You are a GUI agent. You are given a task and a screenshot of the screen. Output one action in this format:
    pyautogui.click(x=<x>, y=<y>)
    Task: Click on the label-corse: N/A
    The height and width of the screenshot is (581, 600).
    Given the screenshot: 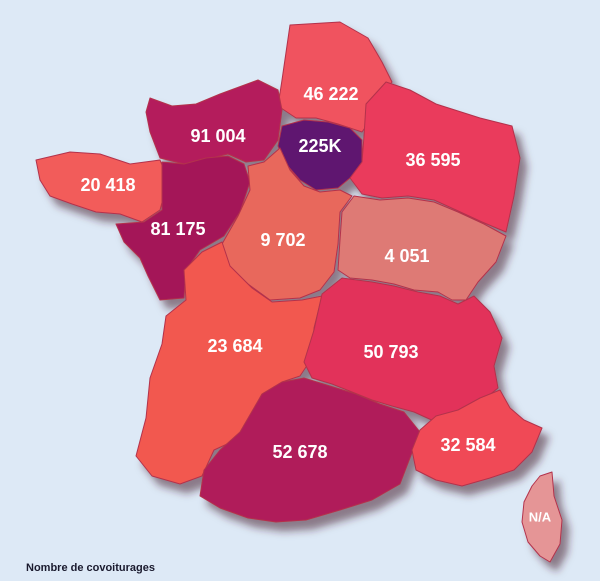 What is the action you would take?
    pyautogui.click(x=540, y=516)
    